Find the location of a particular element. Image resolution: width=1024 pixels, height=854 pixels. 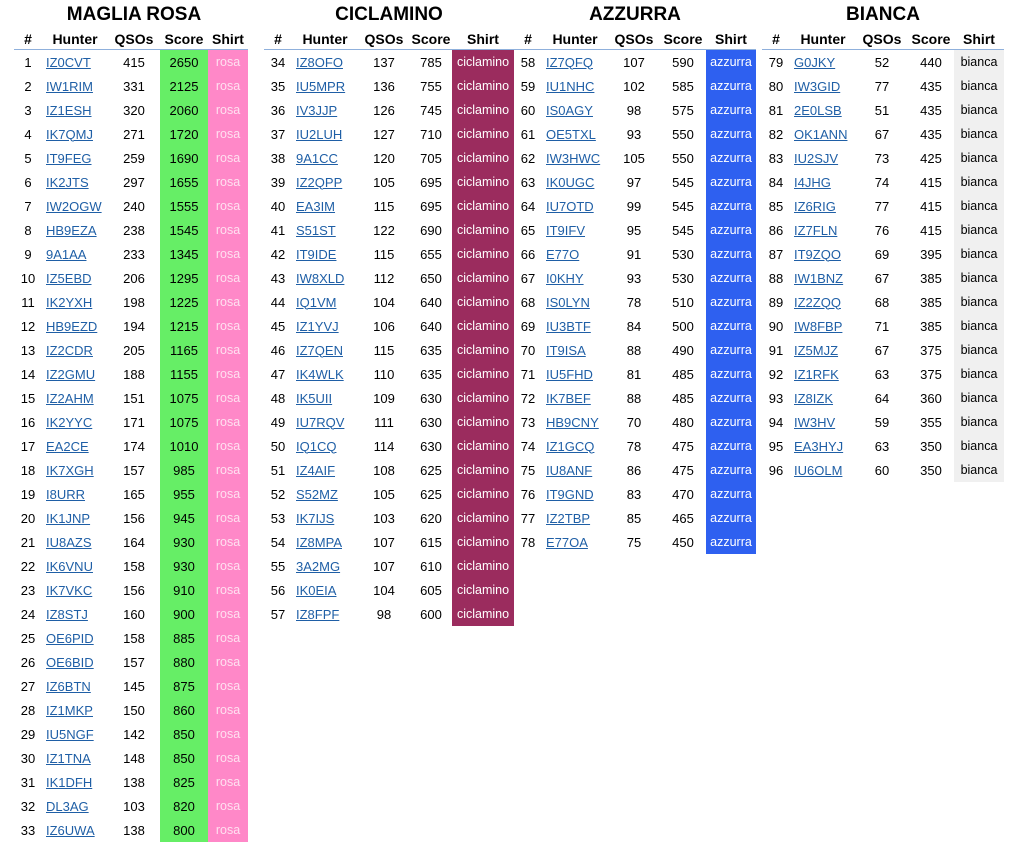

hunter-link: IZ6UWA is located at coordinates (70, 830).